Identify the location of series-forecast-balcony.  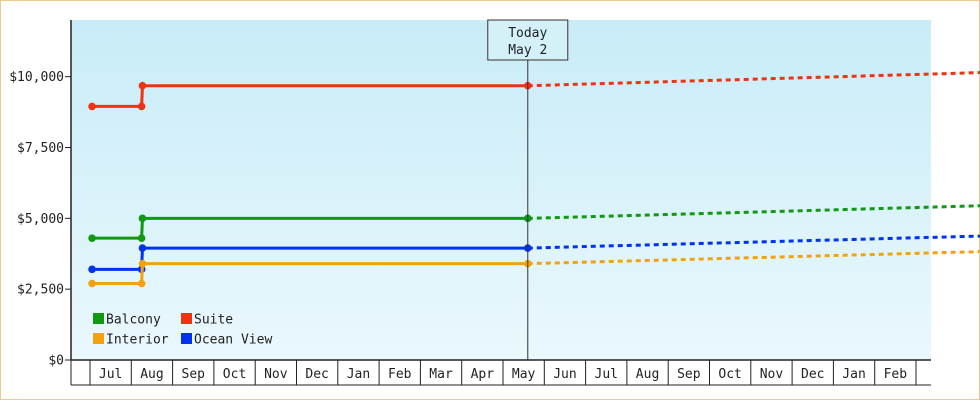
(753, 212).